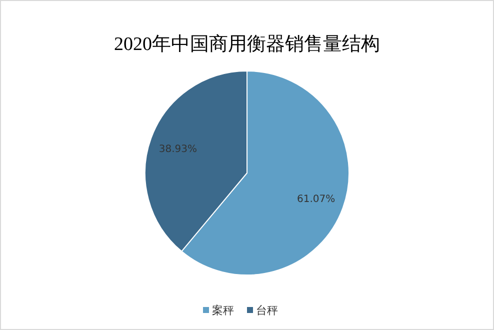 This screenshot has width=494, height=330. Describe the element at coordinates (247, 44) in the screenshot. I see `title: 2020年中国商用衡器销售量结构` at that location.